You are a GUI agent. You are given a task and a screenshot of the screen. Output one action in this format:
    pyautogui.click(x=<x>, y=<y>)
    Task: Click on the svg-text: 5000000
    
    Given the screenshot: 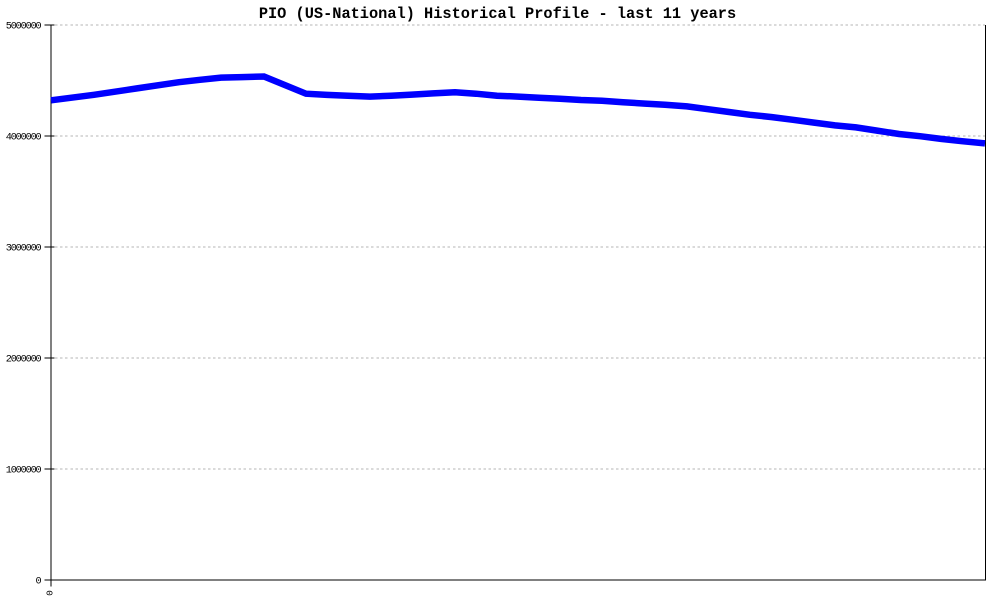 What is the action you would take?
    pyautogui.click(x=24, y=27)
    